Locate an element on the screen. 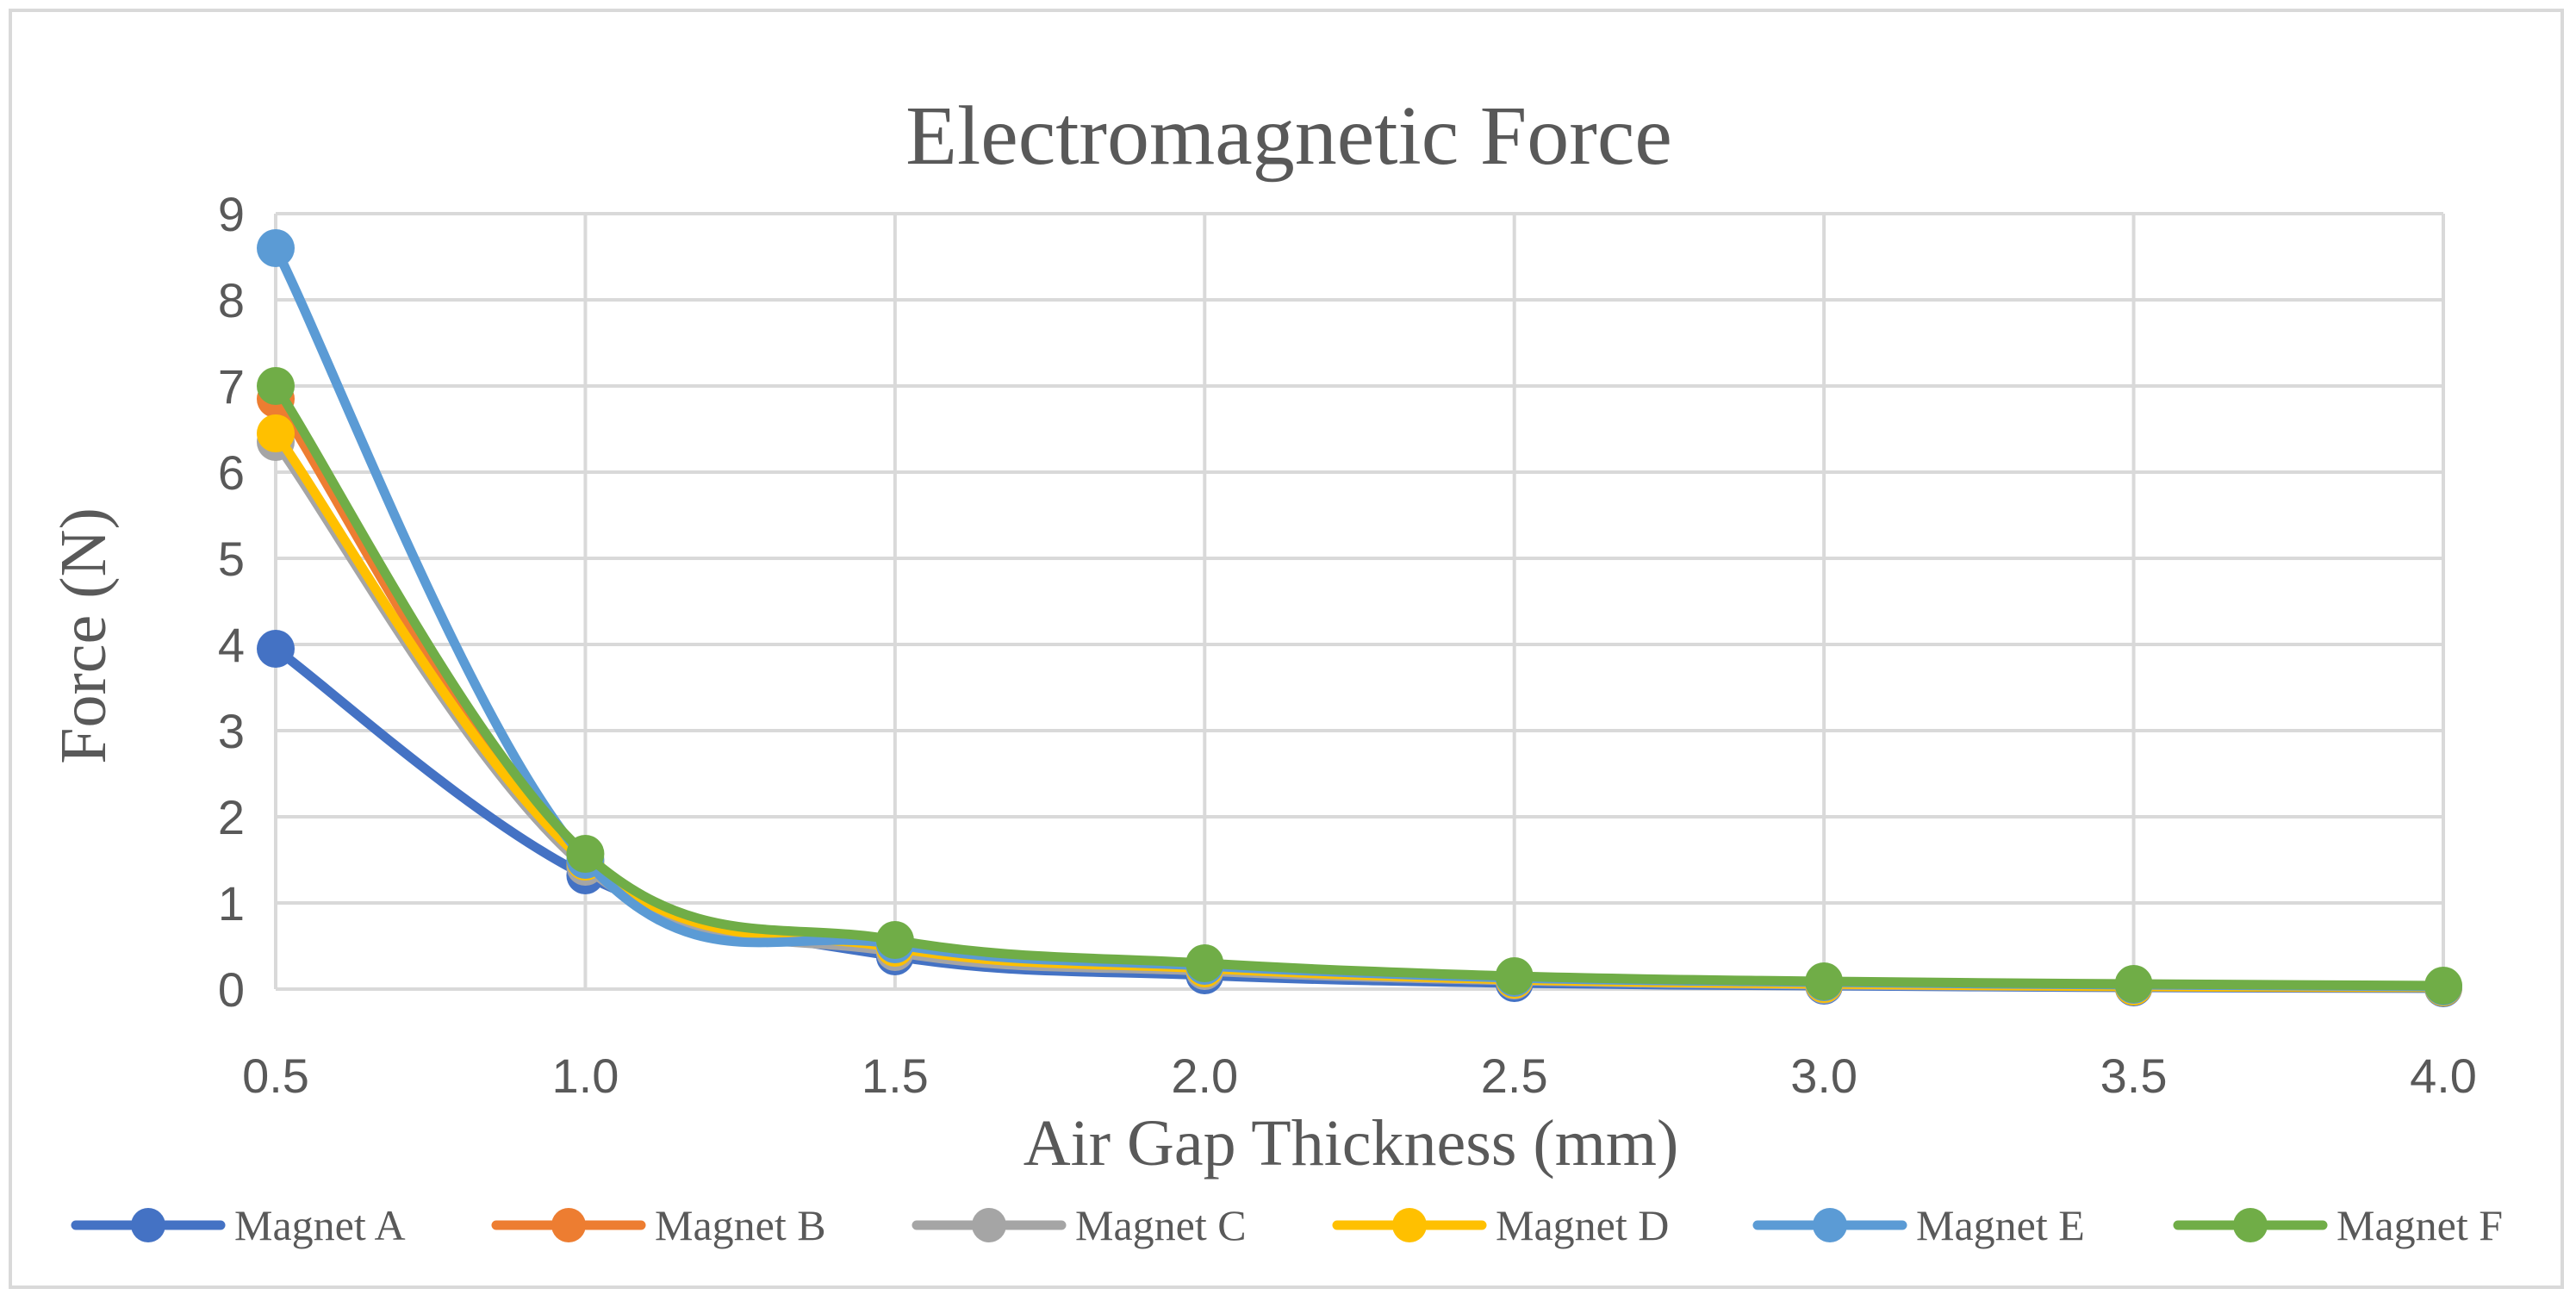  y-tick-label: 9 is located at coordinates (232, 214).